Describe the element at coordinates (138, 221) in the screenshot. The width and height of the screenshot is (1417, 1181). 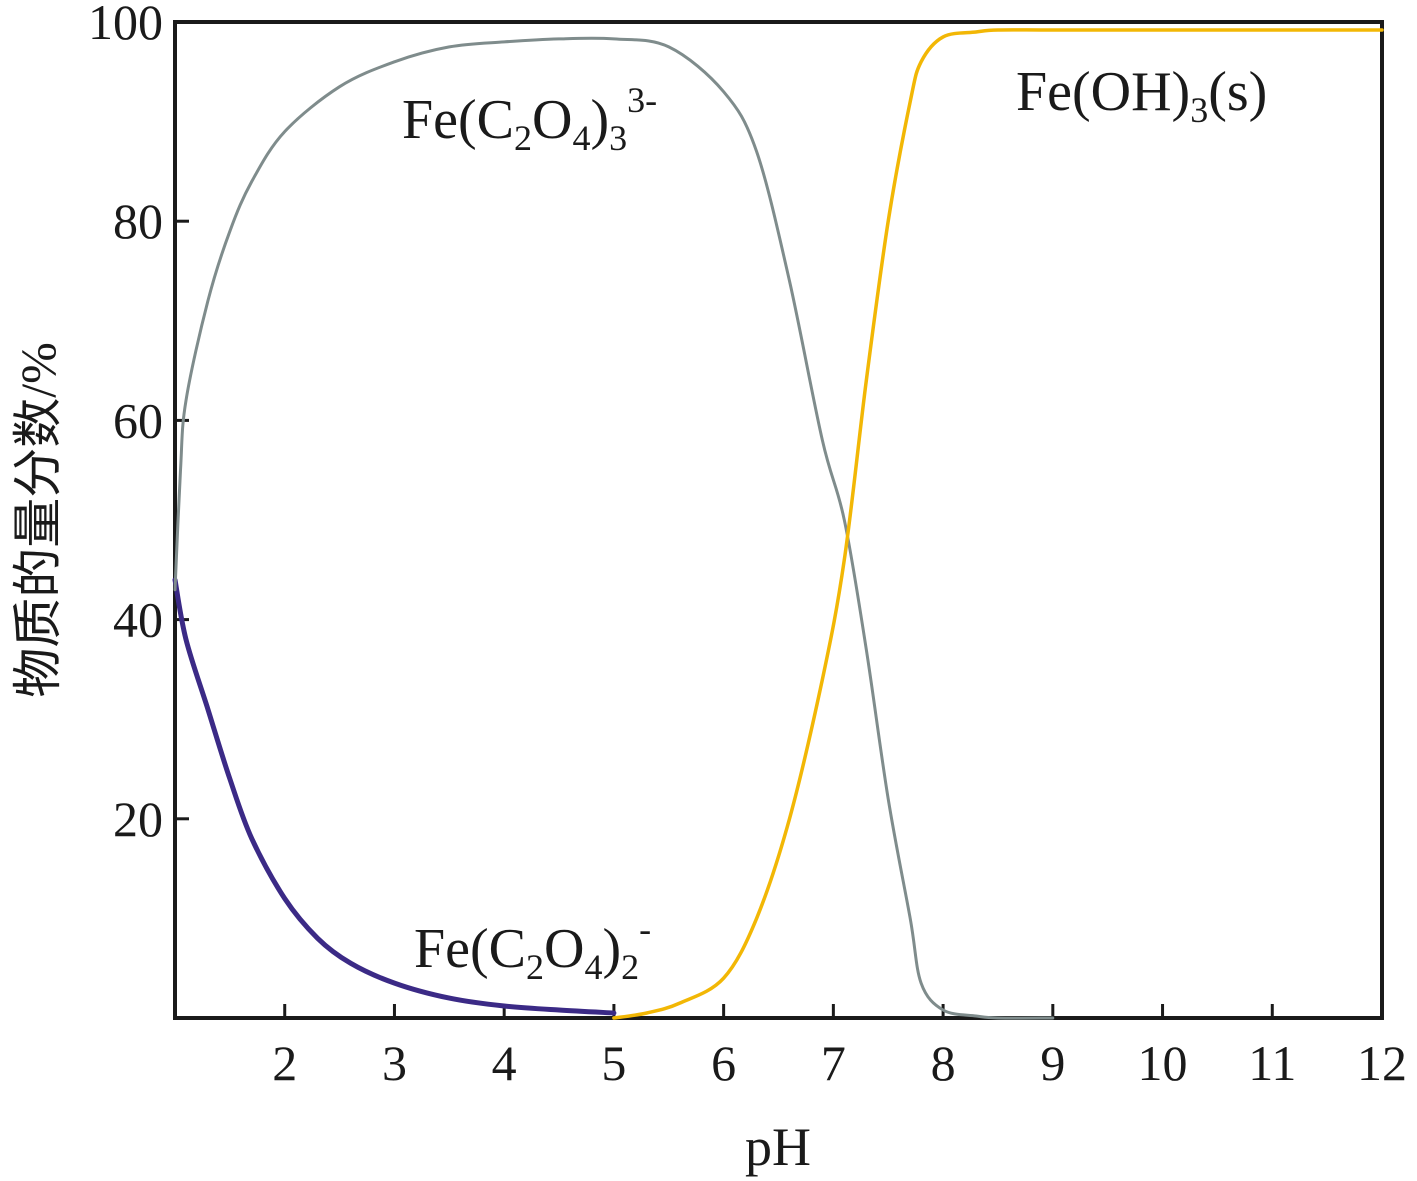
I see `y-tick-label: 80` at that location.